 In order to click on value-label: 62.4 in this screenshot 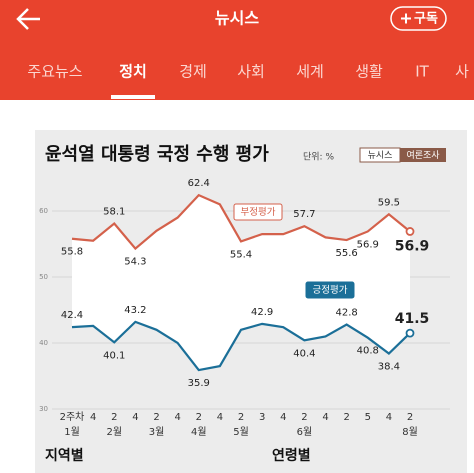, I will do `click(199, 183)`.